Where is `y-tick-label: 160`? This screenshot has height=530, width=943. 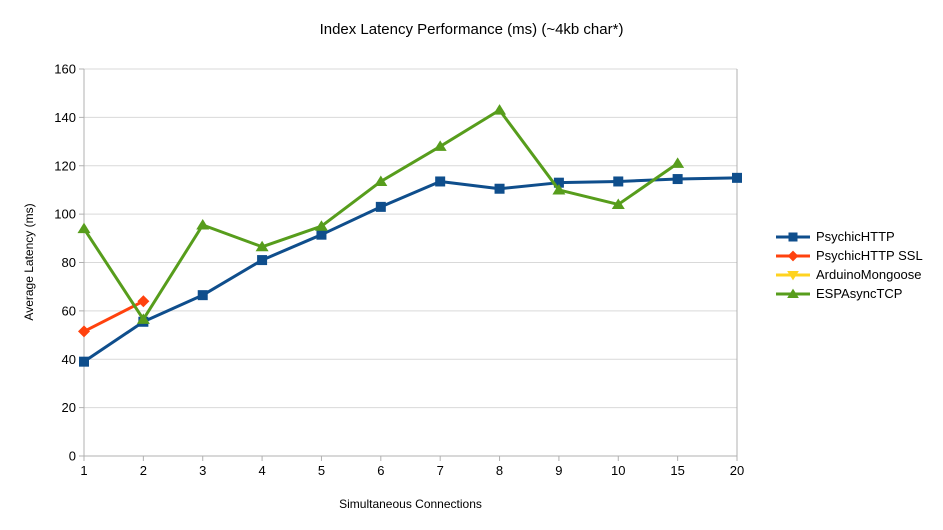
y-tick-label: 160 is located at coordinates (65, 69).